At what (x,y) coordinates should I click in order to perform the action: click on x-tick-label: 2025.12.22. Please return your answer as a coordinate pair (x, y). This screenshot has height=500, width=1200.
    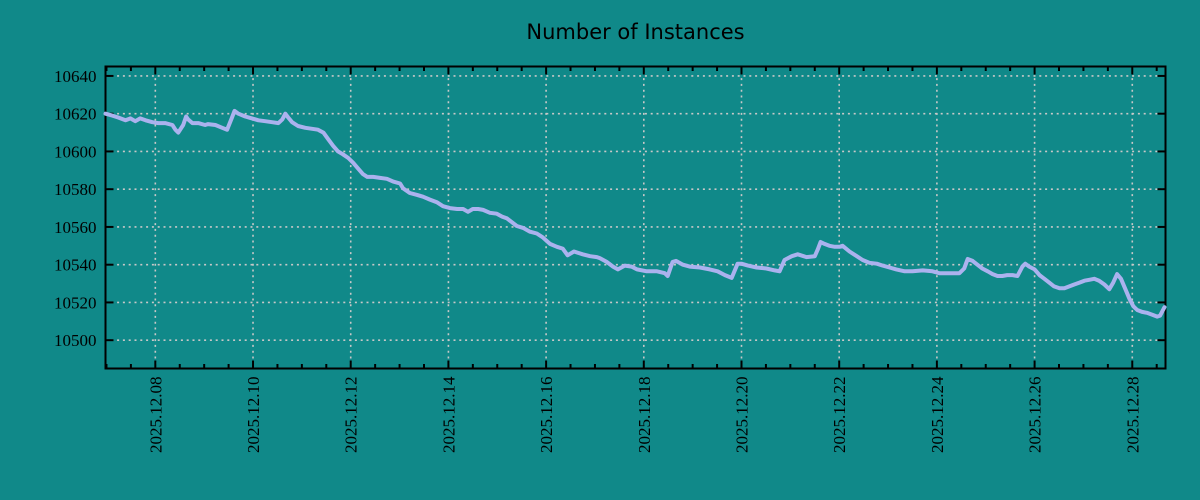
    Looking at the image, I should click on (839, 415).